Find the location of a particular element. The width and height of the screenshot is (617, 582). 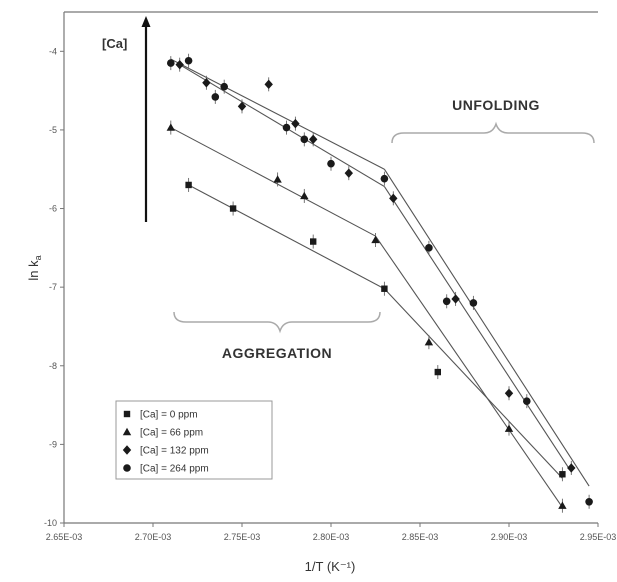

legend-box is located at coordinates (194, 440).